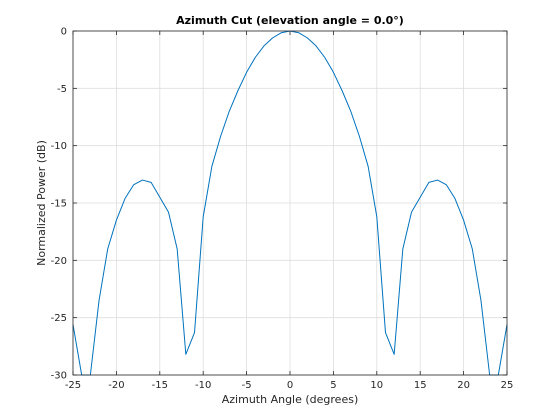 The width and height of the screenshot is (560, 420). What do you see at coordinates (116, 385) in the screenshot?
I see `x-tick-label: -20` at bounding box center [116, 385].